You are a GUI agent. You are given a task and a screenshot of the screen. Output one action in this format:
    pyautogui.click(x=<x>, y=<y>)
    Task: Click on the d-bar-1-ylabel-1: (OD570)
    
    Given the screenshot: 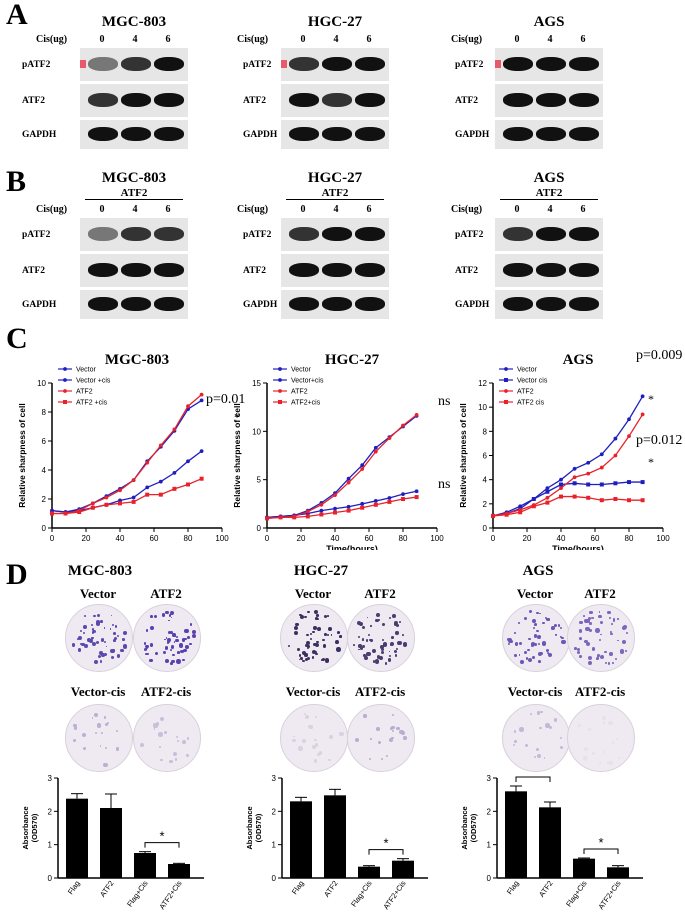 What is the action you would take?
    pyautogui.click(x=258, y=827)
    